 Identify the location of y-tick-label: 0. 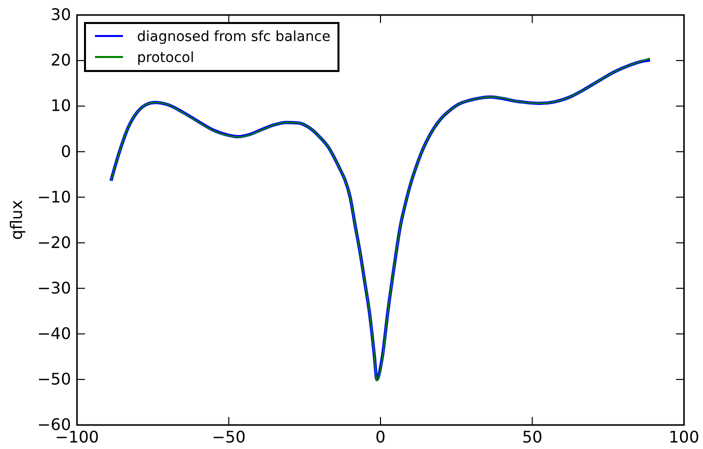
(65, 151).